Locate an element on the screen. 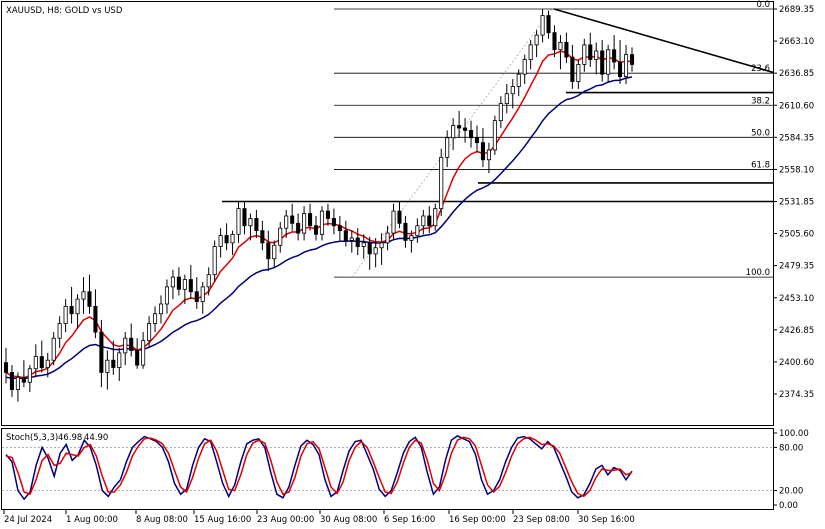  descending-trendline is located at coordinates (663, 41).